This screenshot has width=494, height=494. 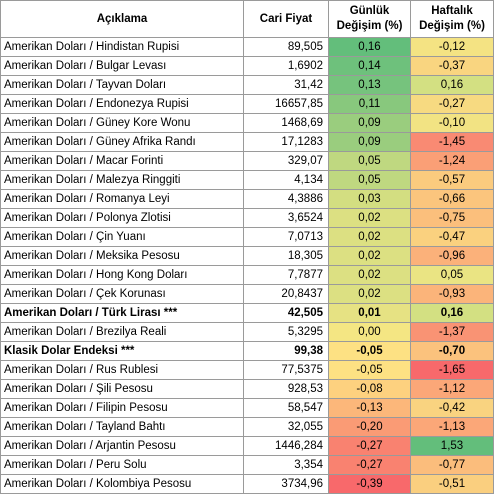 What do you see at coordinates (286, 199) in the screenshot?
I see `cell-price: 4,3886` at bounding box center [286, 199].